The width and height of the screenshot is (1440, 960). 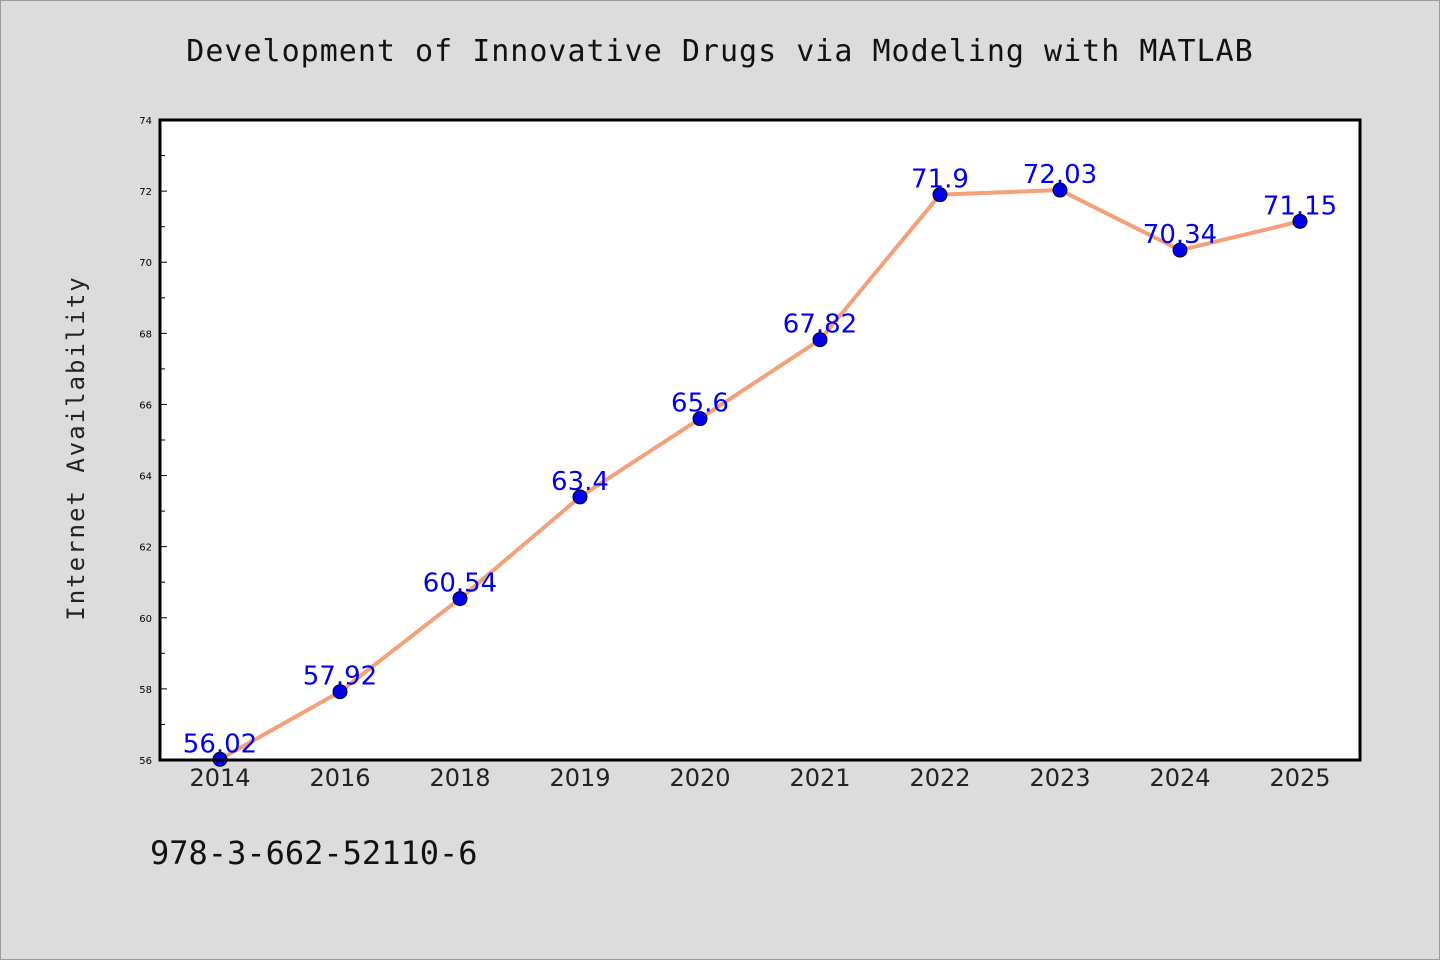 What do you see at coordinates (145, 619) in the screenshot?
I see `y-tick-label: 60` at bounding box center [145, 619].